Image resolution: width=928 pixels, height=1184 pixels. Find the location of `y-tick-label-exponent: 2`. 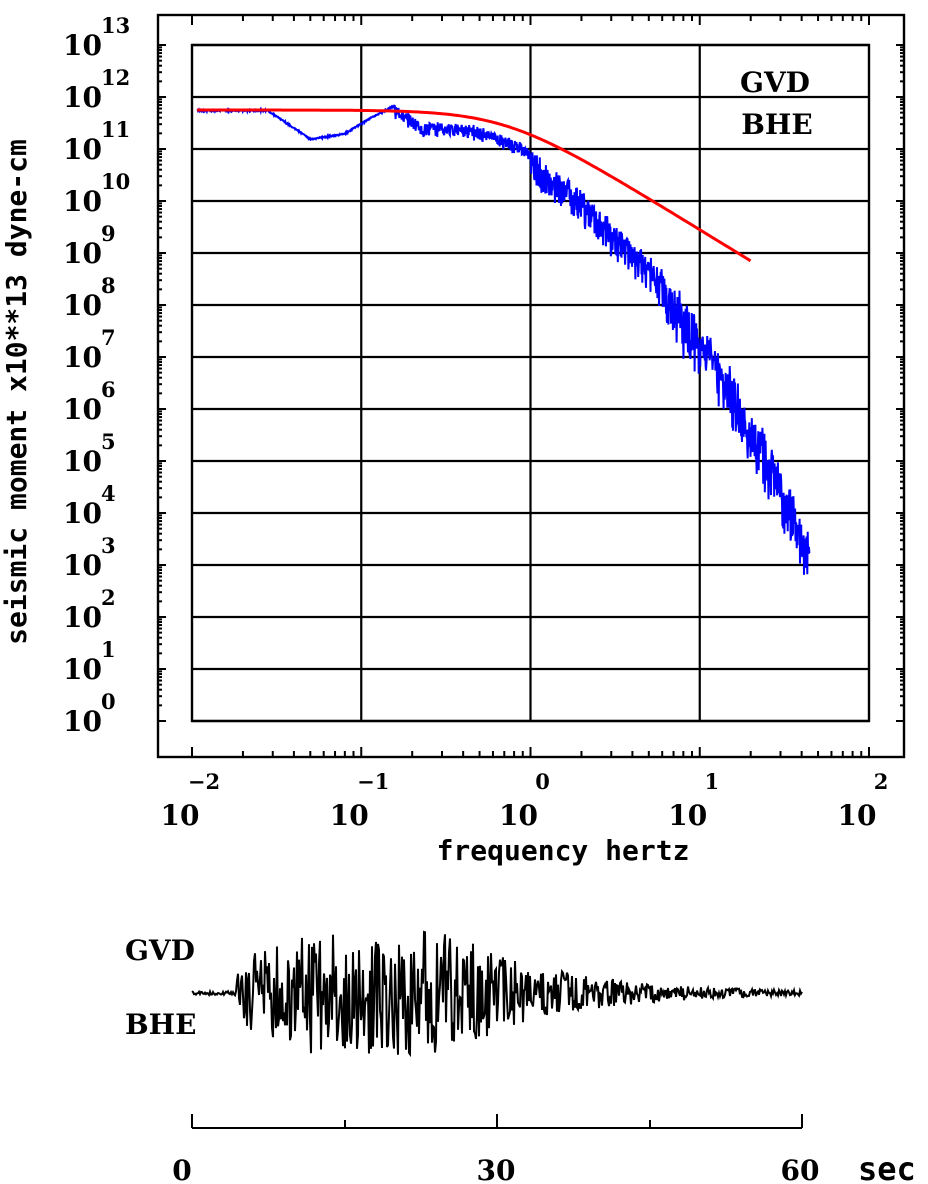

y-tick-label-exponent: 2 is located at coordinates (108, 597).